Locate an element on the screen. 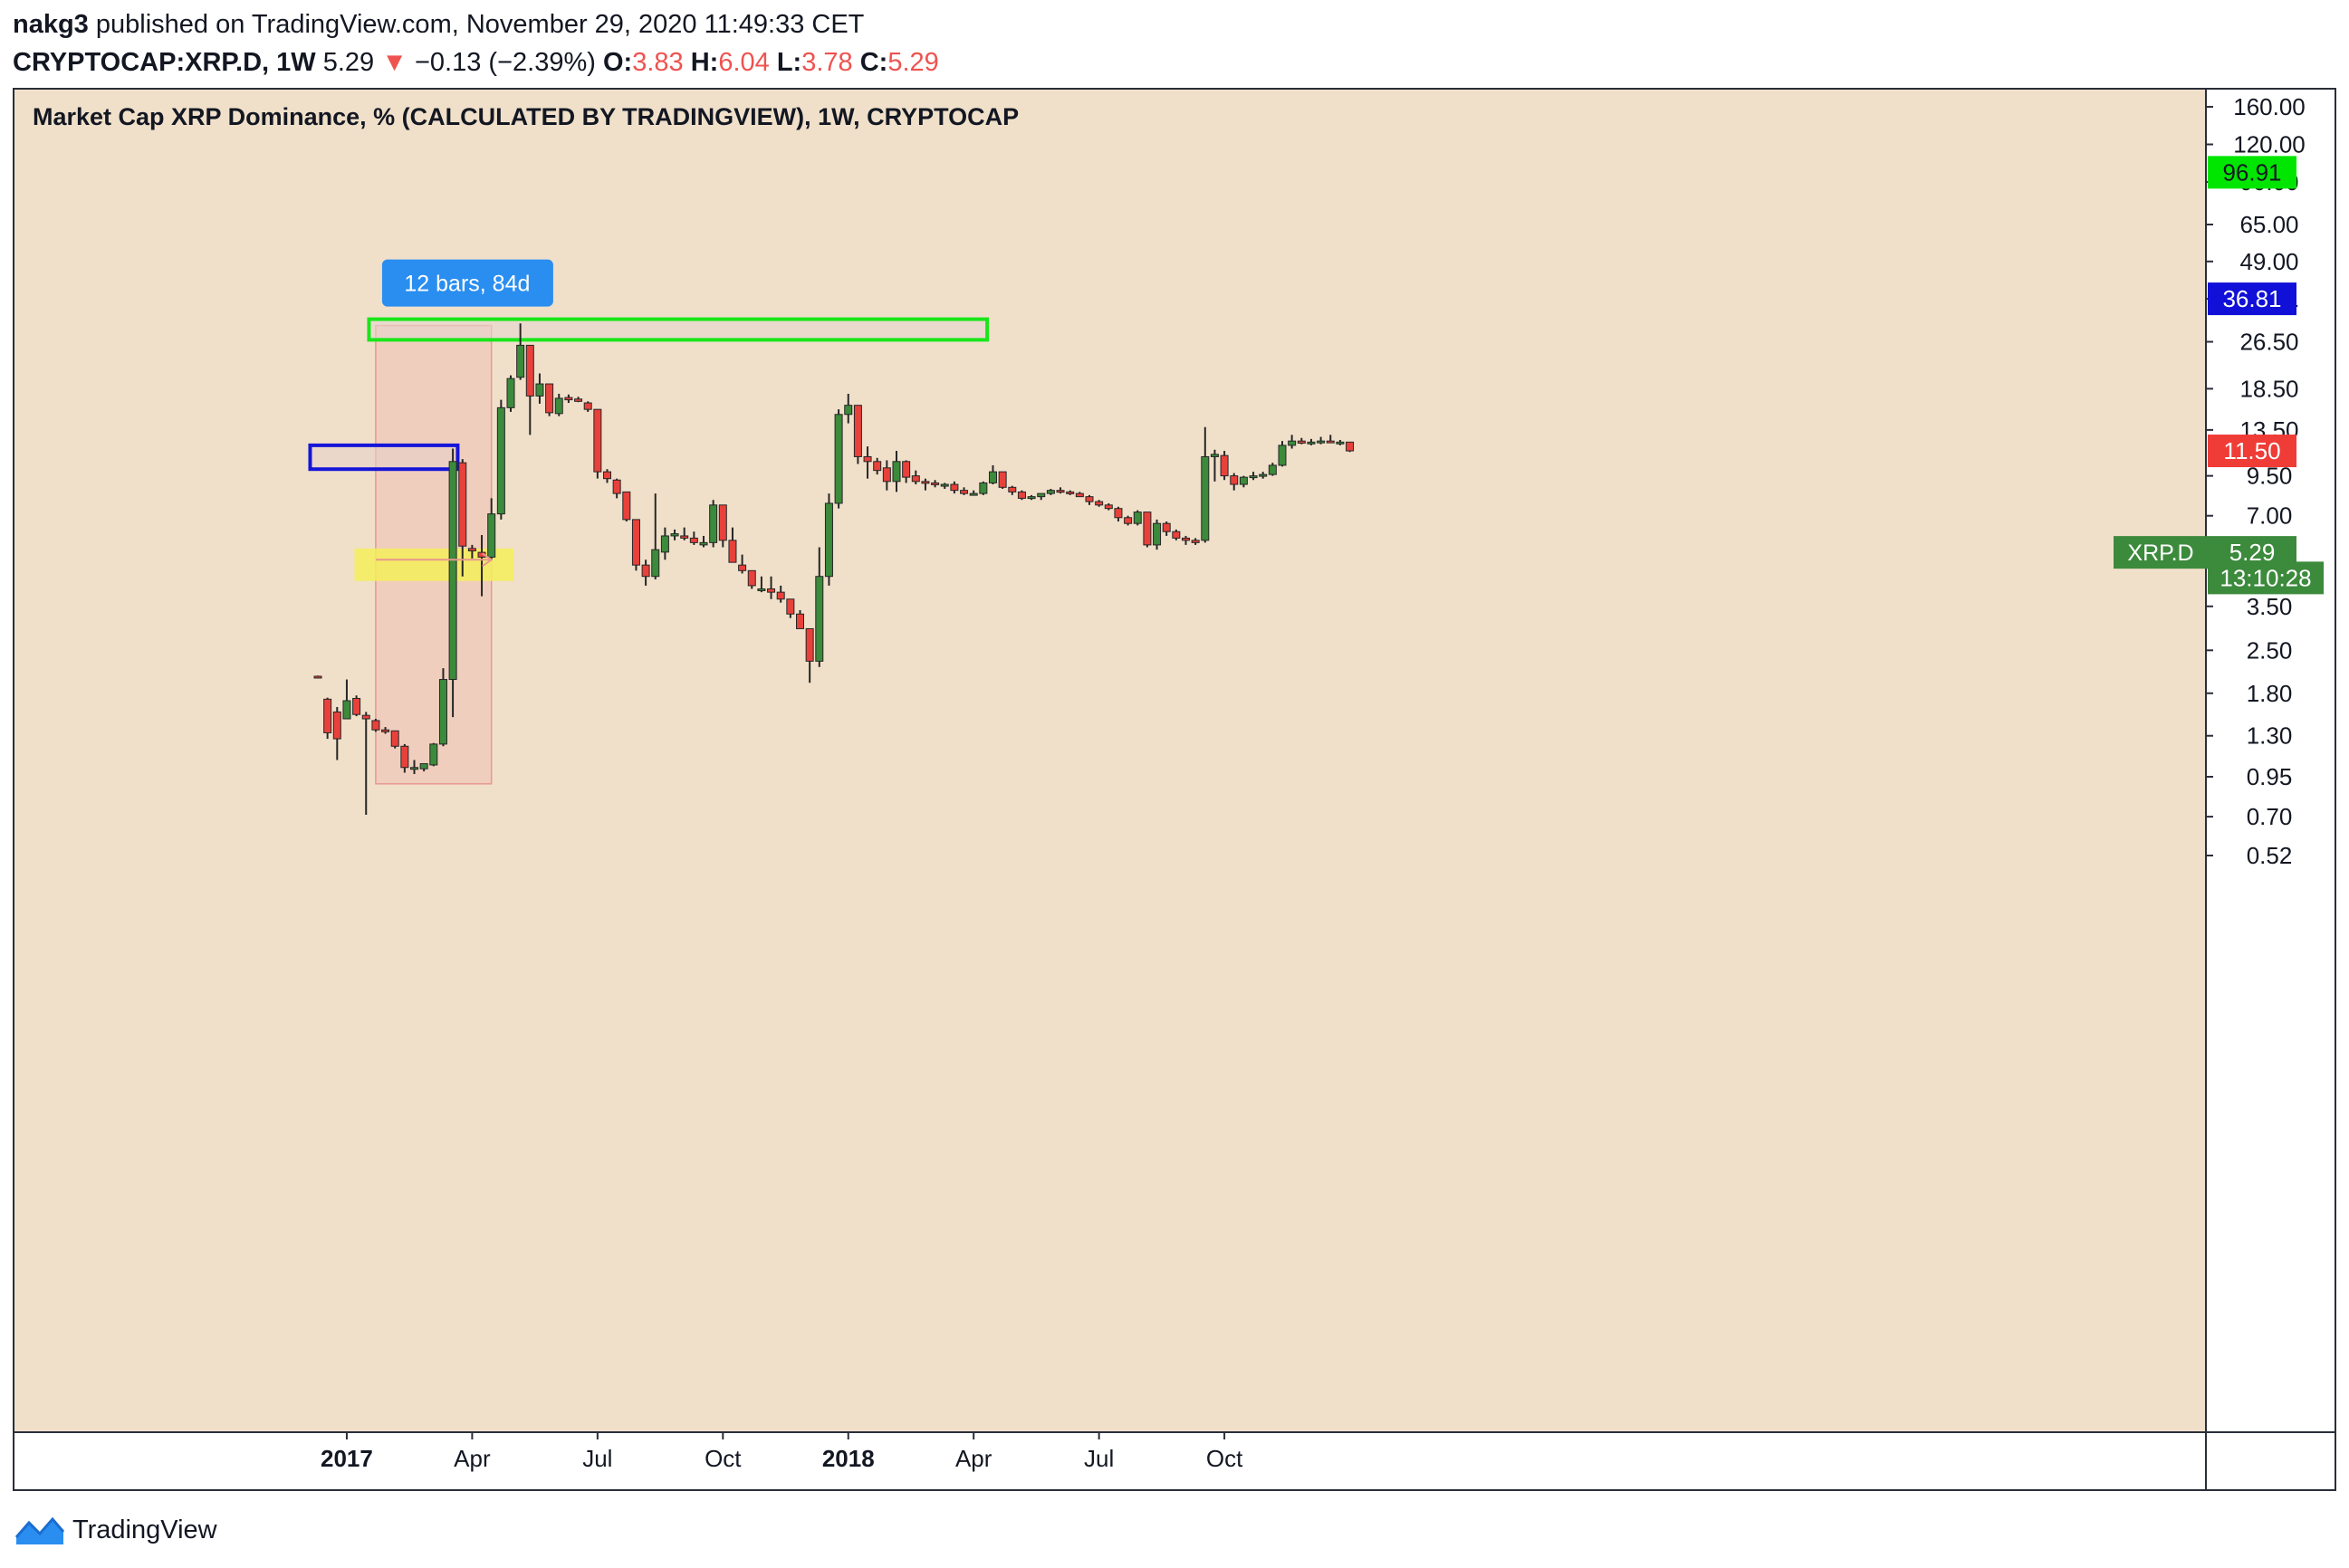  time-axis-background is located at coordinates (1110, 1460).